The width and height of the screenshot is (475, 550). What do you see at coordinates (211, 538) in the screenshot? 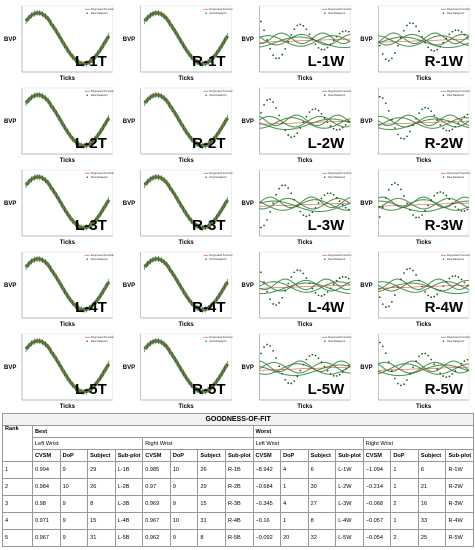
I see `table-cell: 8` at bounding box center [211, 538].